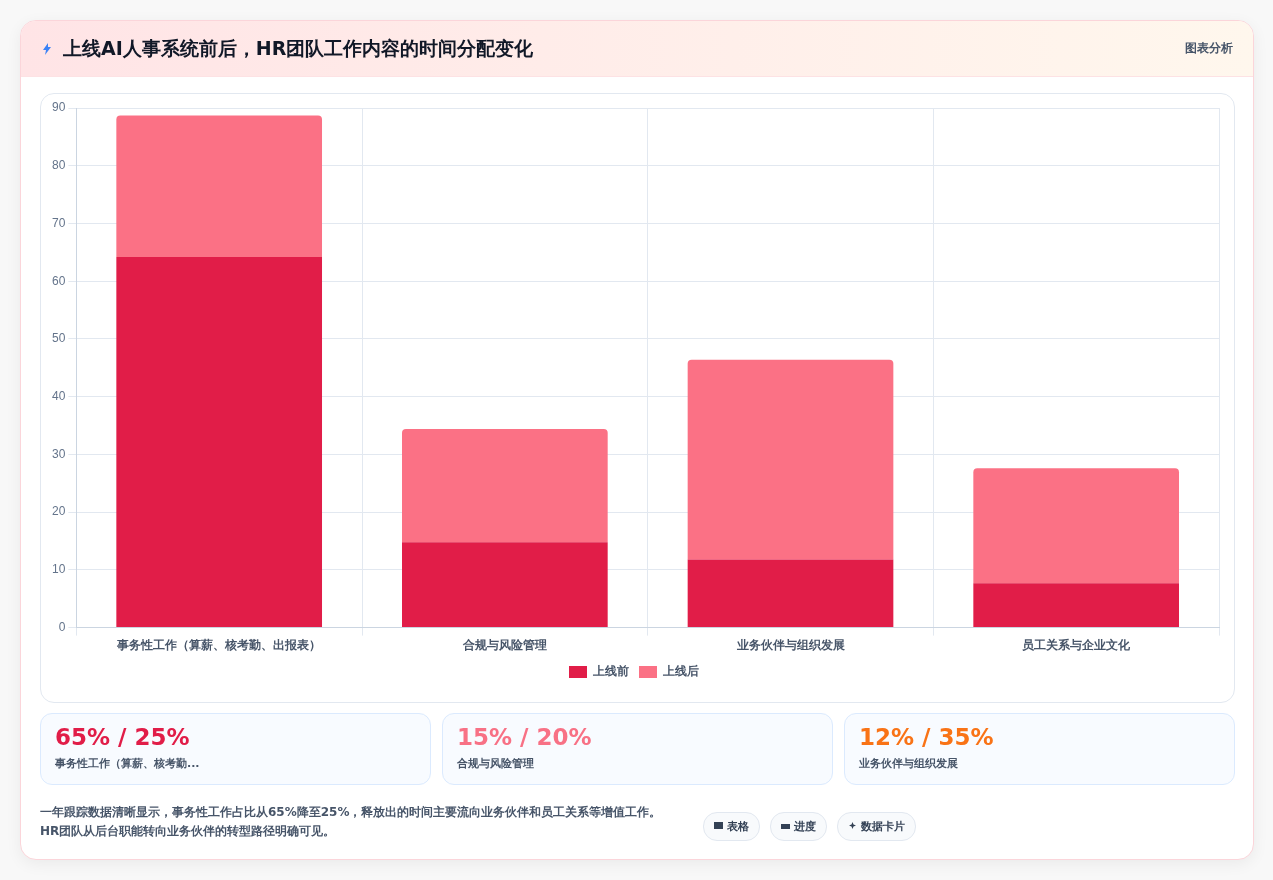 The image size is (1273, 880). I want to click on y-tick-label: 30, so click(58, 453).